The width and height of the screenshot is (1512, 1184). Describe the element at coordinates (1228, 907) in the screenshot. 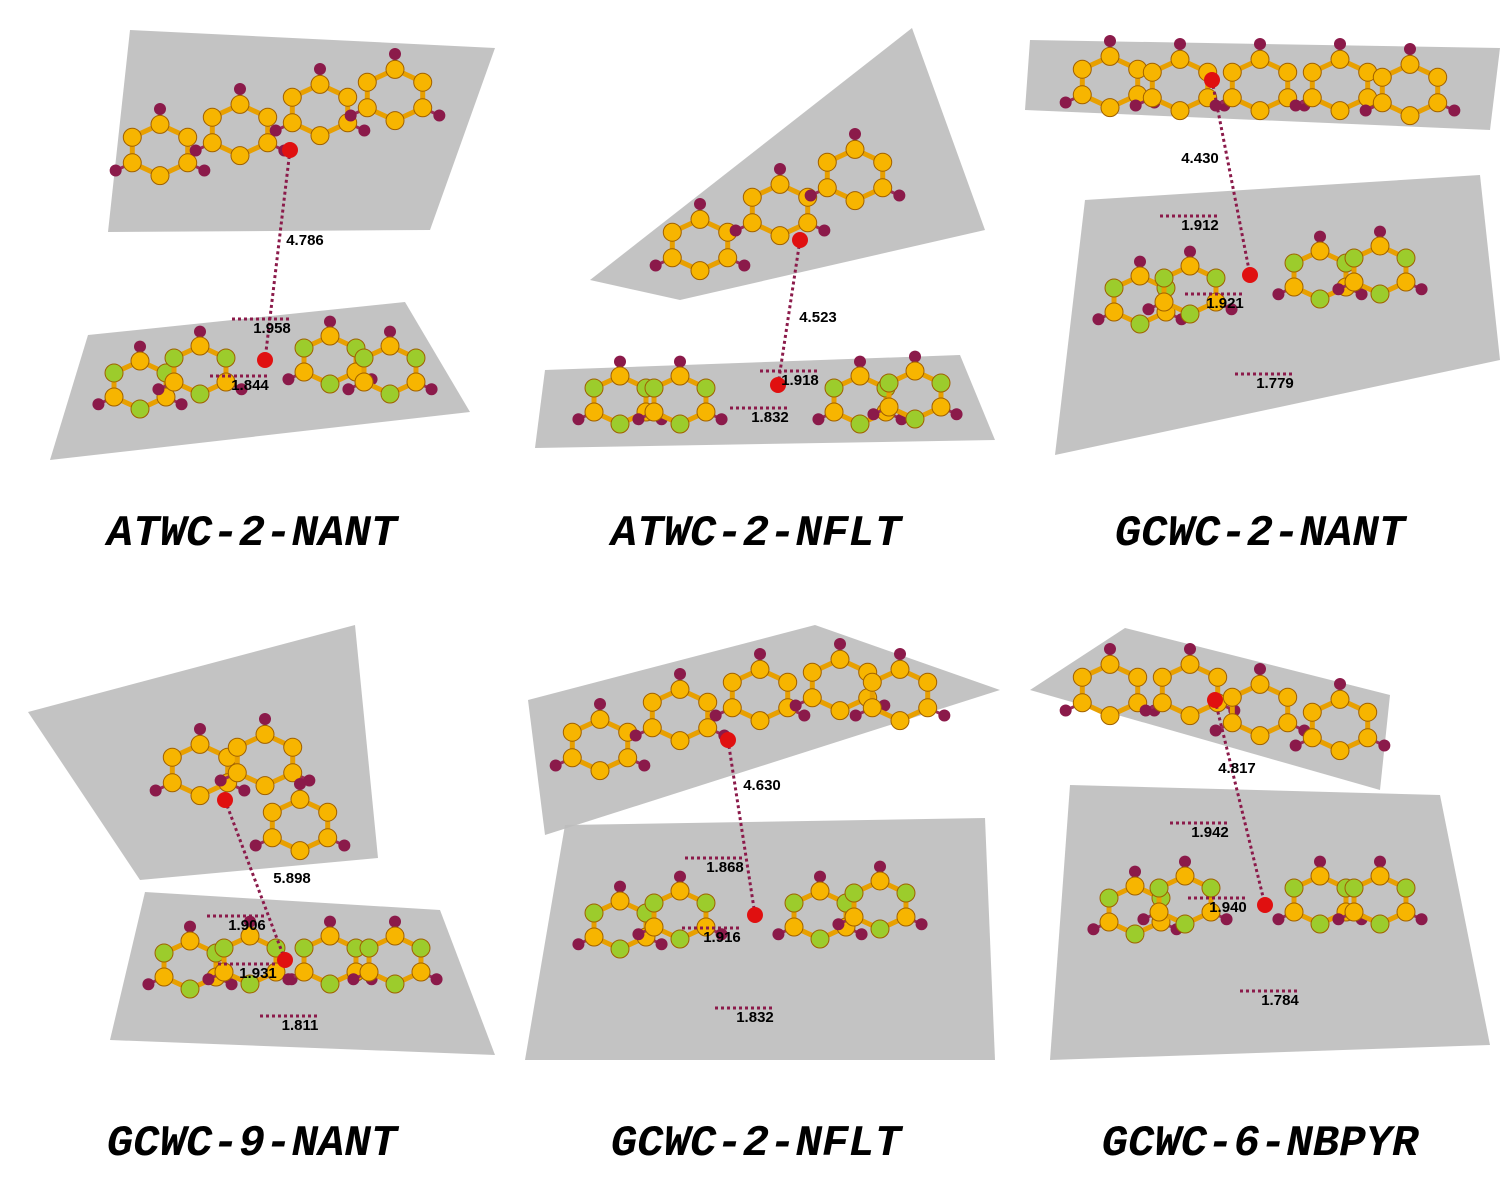

I see `distance-label: 1.940` at that location.